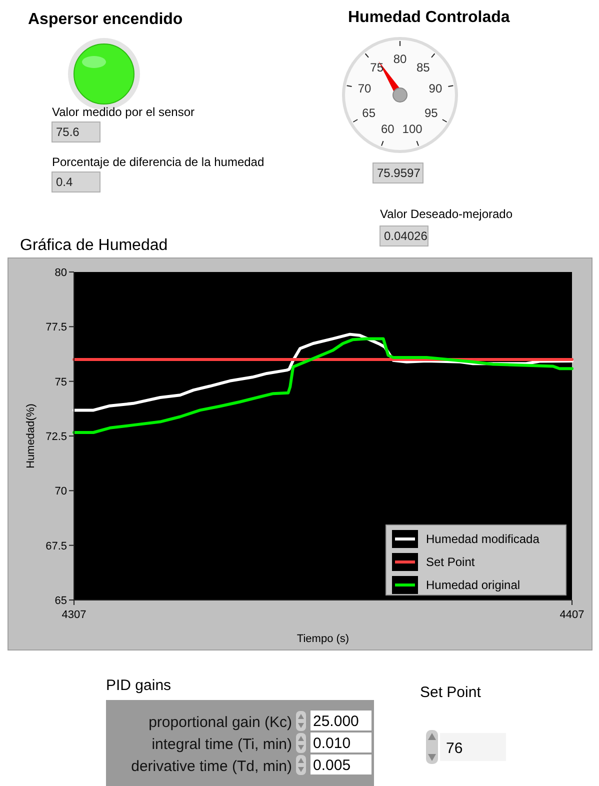 The image size is (599, 786). What do you see at coordinates (222, 744) in the screenshot?
I see `text: integral time (Ti, min)` at bounding box center [222, 744].